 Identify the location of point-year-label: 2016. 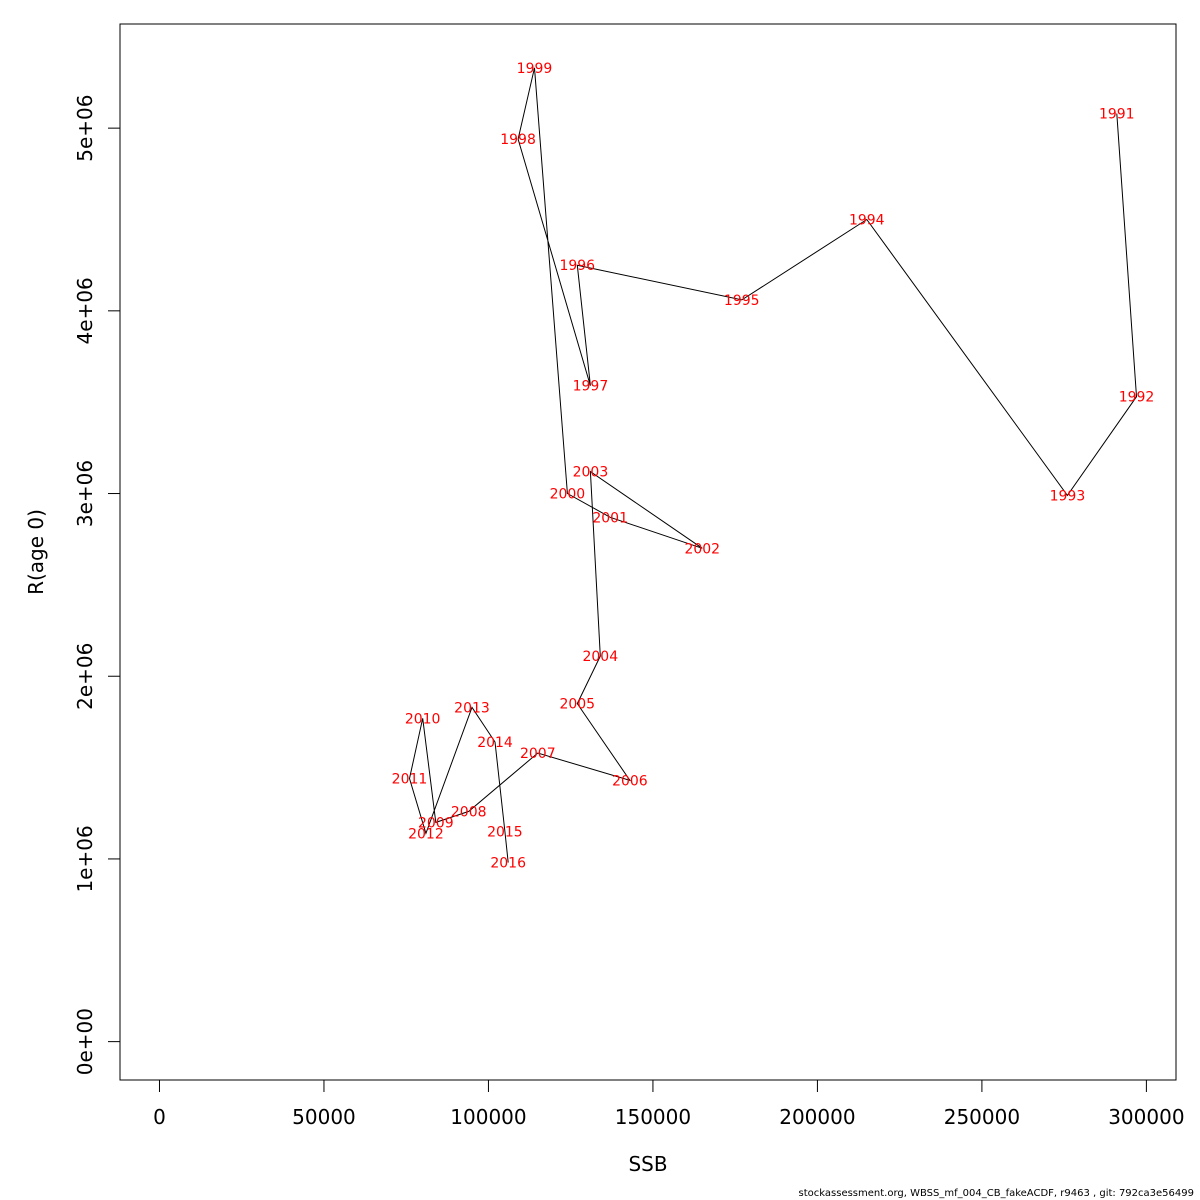
(508, 864).